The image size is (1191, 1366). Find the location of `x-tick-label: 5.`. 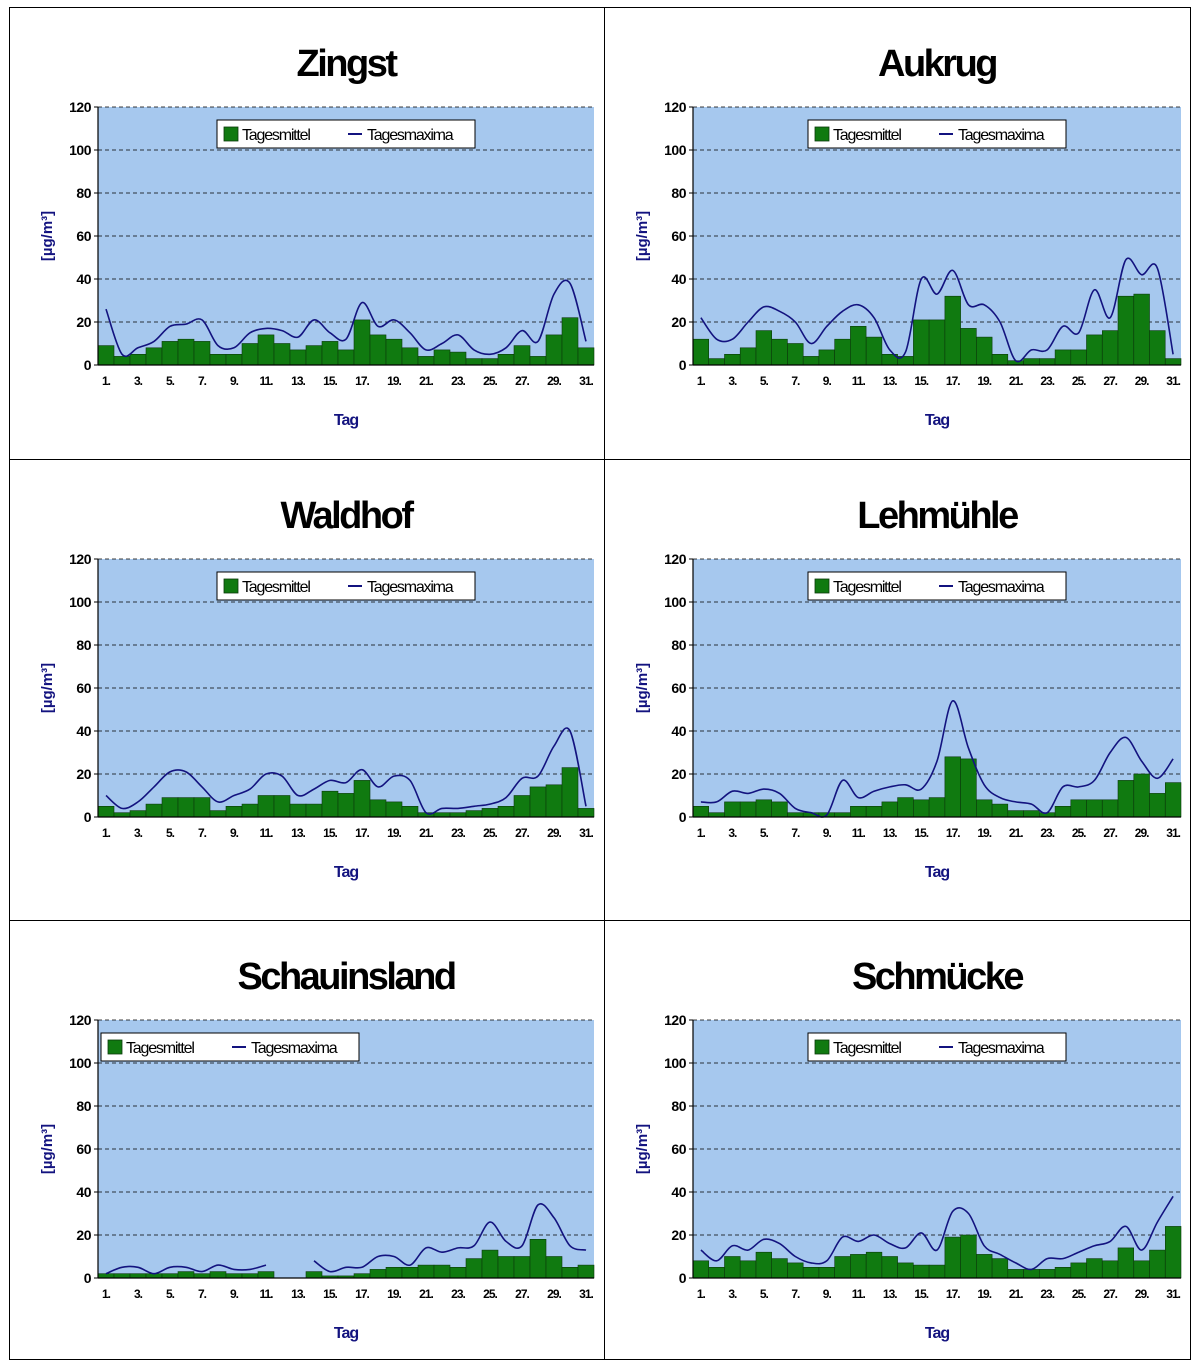

x-tick-label: 5. is located at coordinates (170, 1294).